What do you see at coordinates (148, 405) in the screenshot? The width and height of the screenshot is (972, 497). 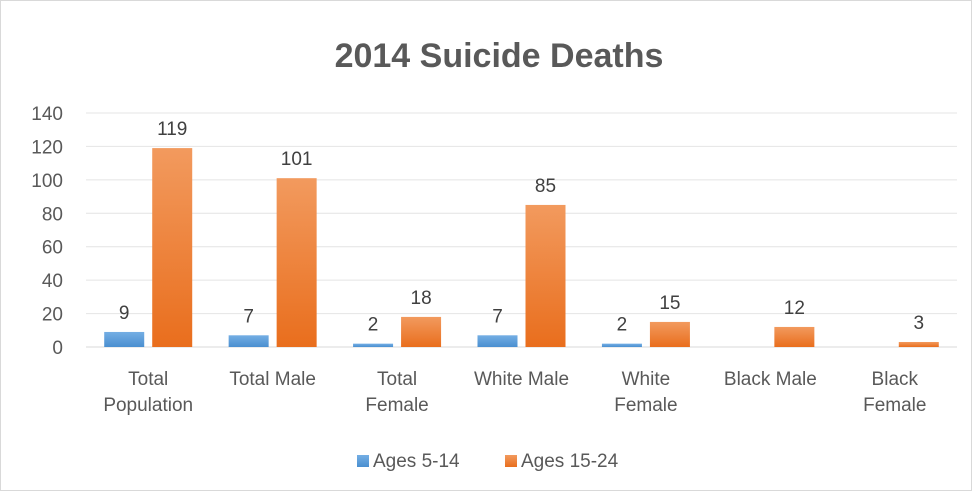 I see `x-tick-label: Population` at bounding box center [148, 405].